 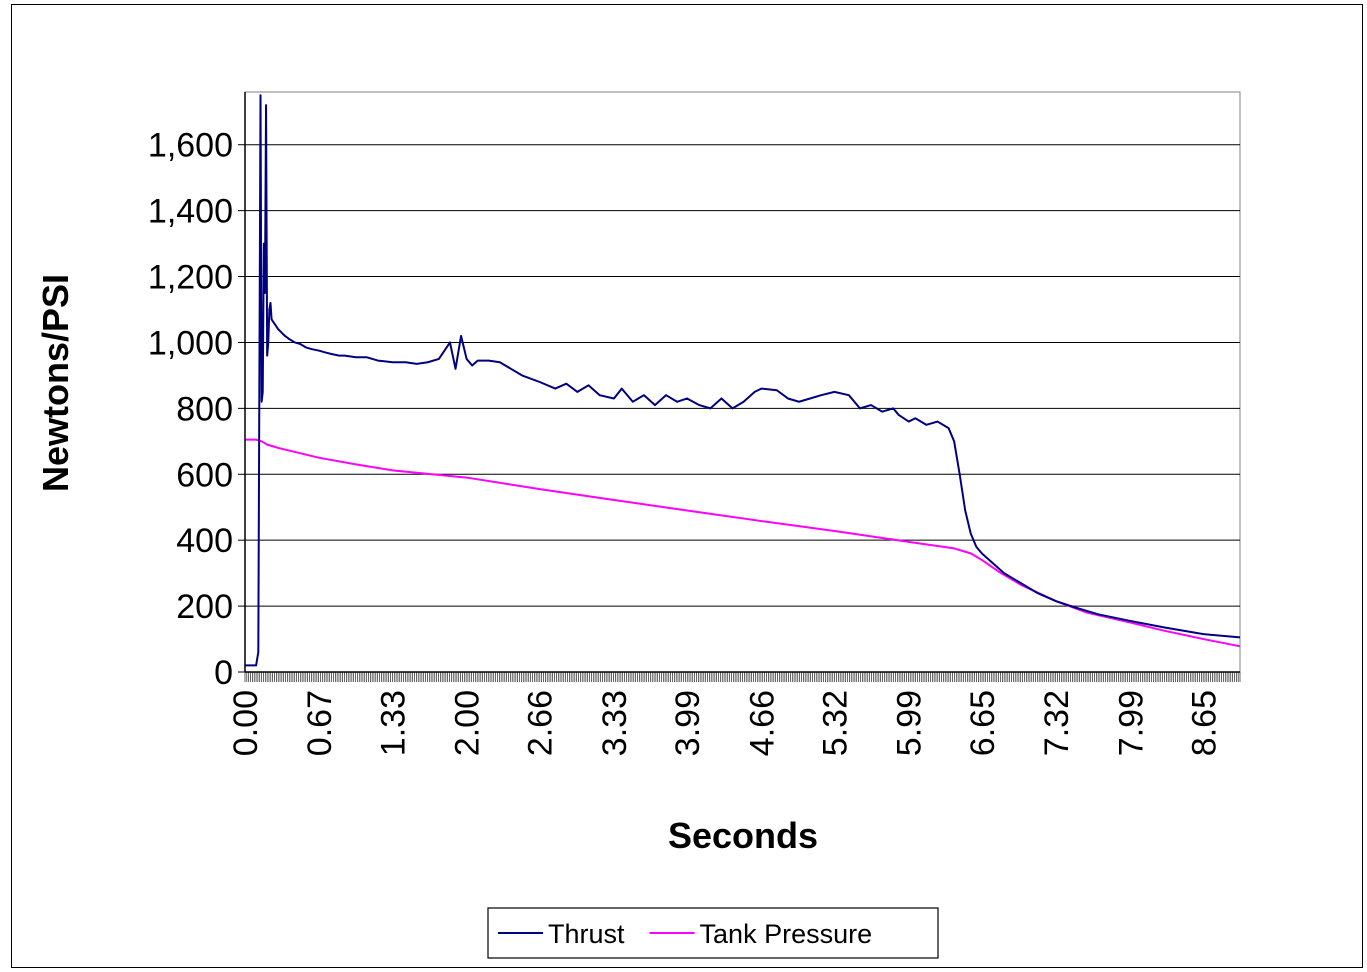 What do you see at coordinates (393, 723) in the screenshot?
I see `x-tick-label: 1.33` at bounding box center [393, 723].